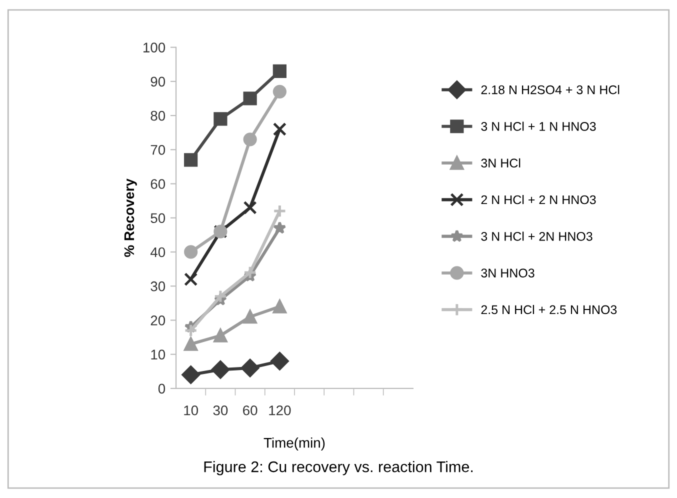 This screenshot has width=677, height=498. I want to click on y-axis-title: % Recovery, so click(130, 217).